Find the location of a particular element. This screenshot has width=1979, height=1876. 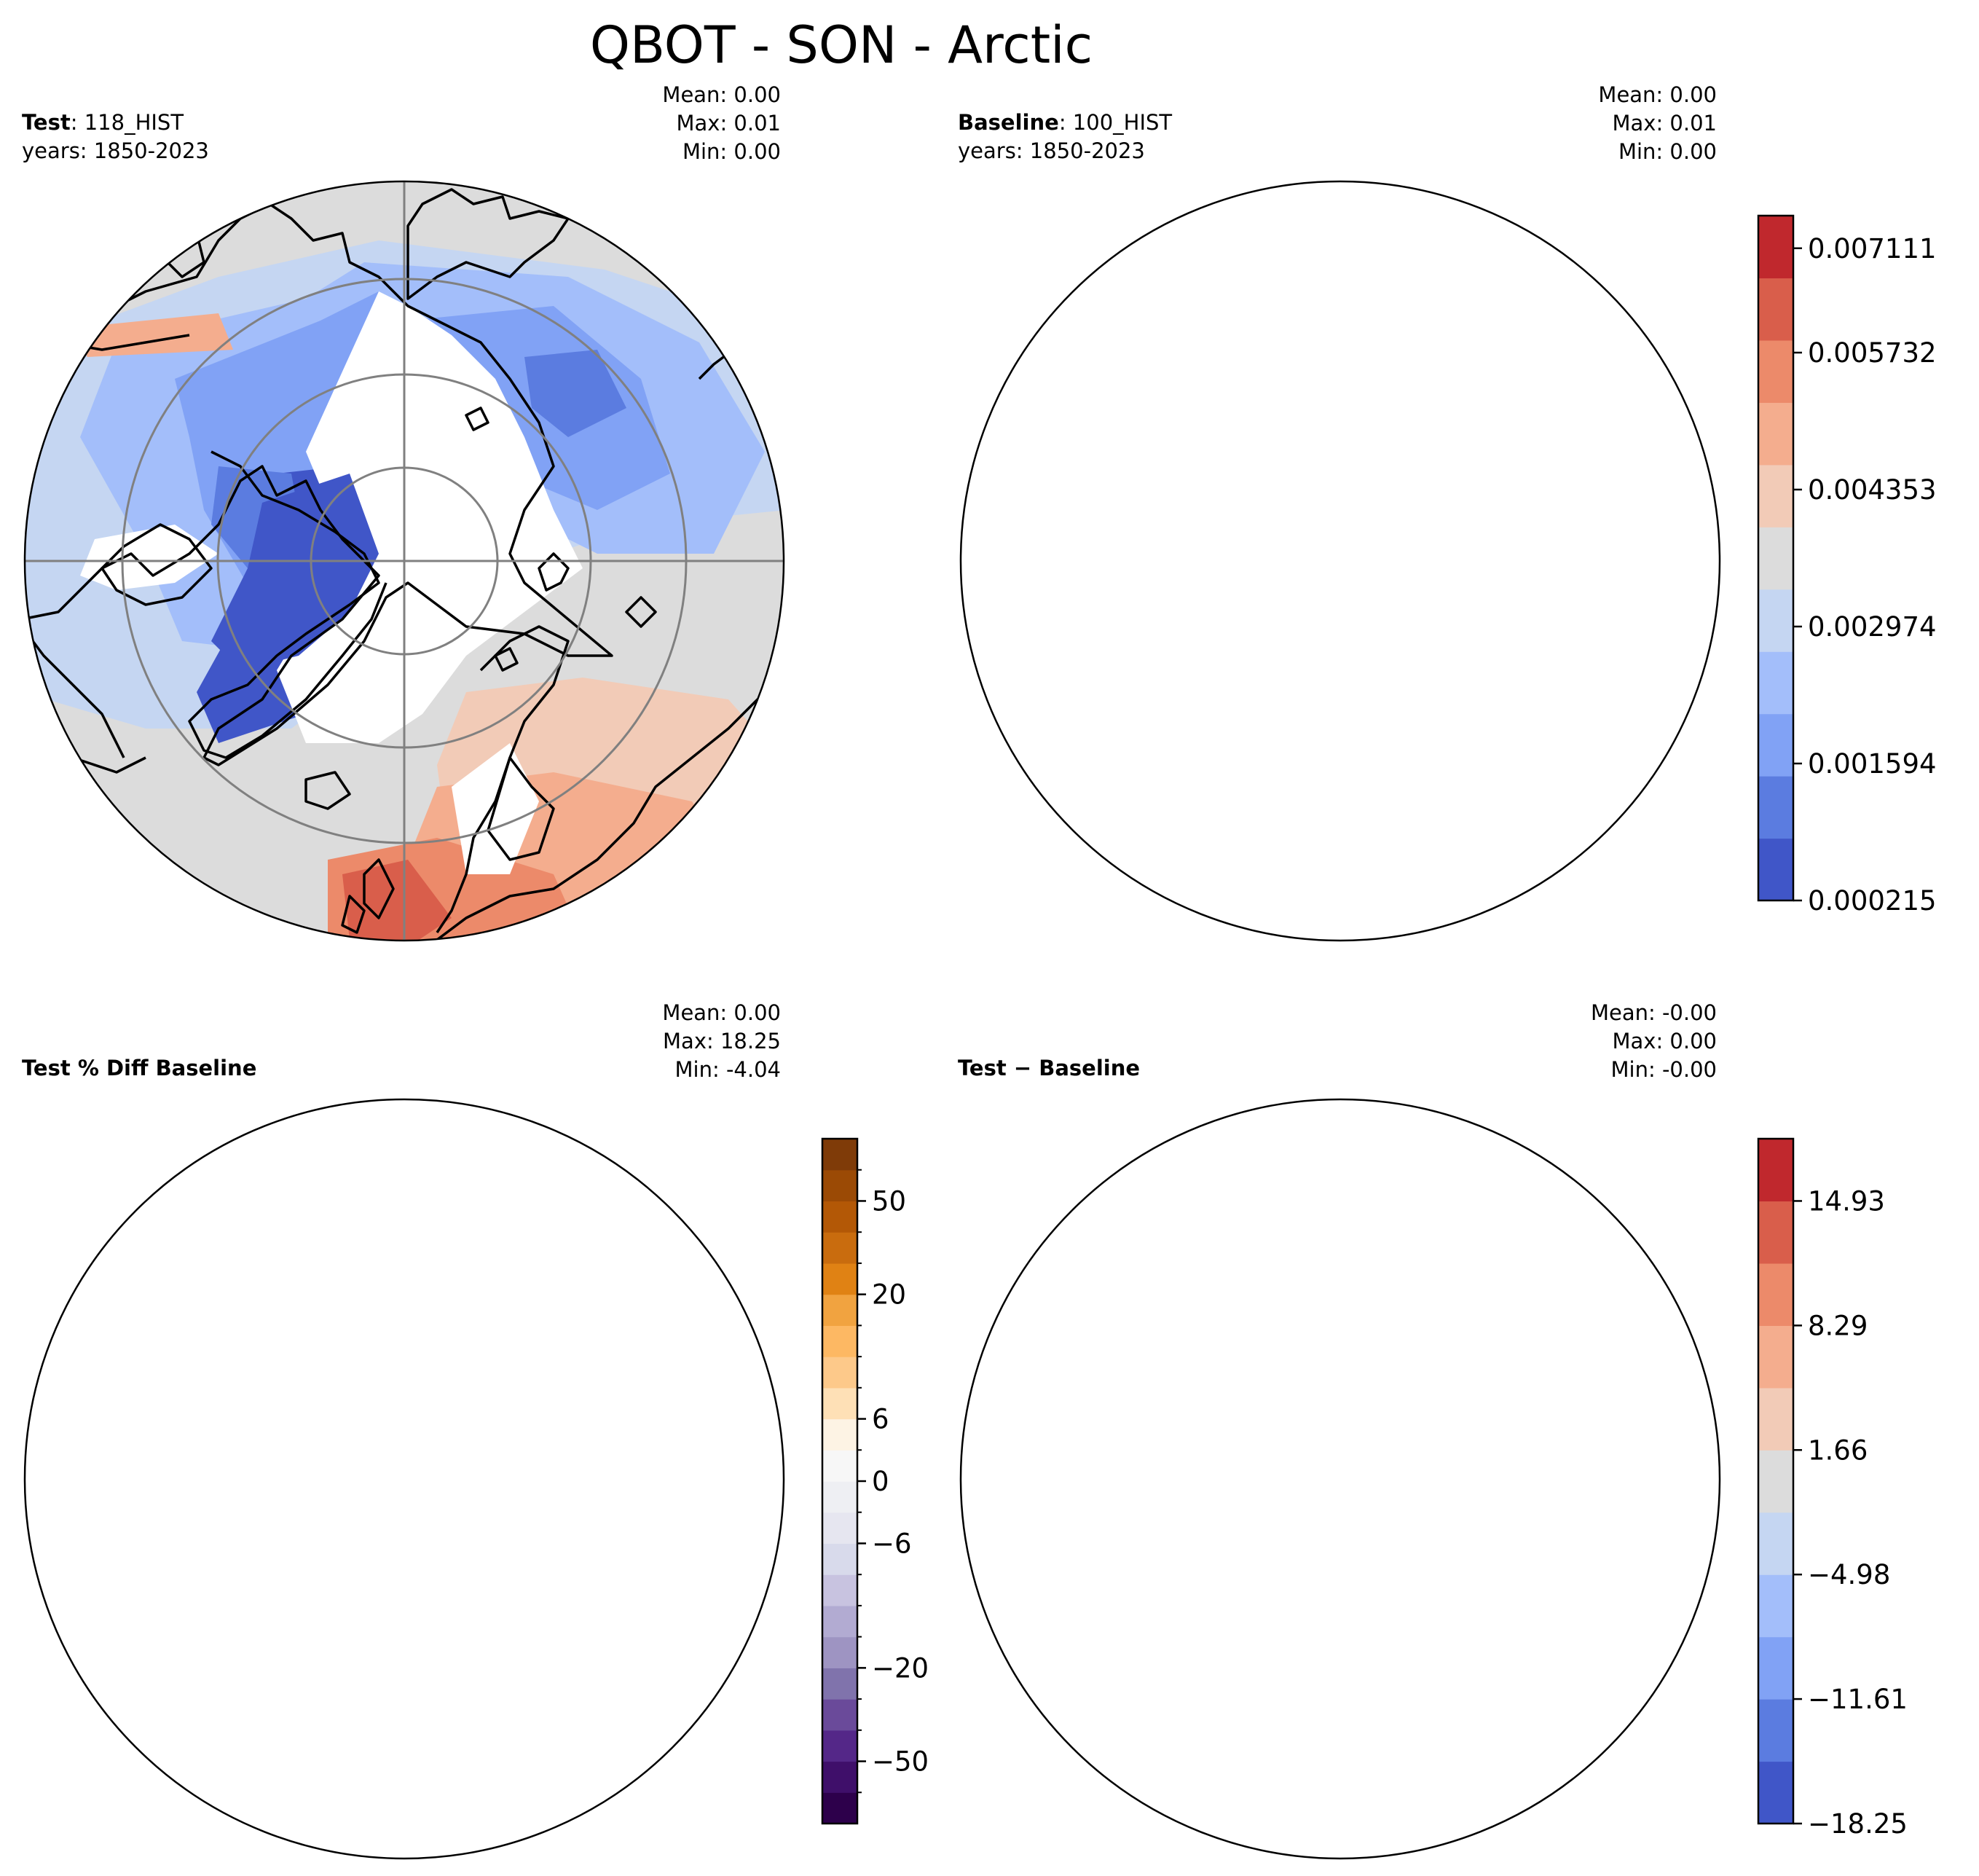

panel-baseline-mean: Mean: 0.00 is located at coordinates (1657, 94).